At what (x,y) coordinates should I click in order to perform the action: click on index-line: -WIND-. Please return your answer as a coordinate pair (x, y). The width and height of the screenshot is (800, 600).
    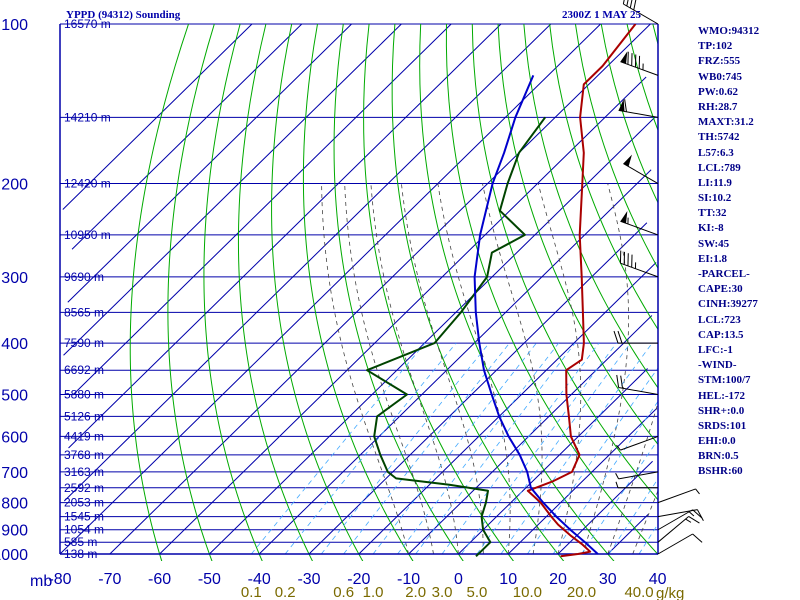
    Looking at the image, I should click on (717, 365).